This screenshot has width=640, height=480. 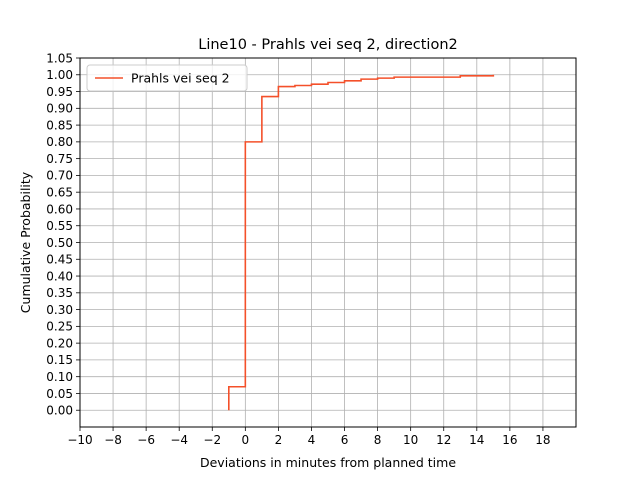 What do you see at coordinates (59, 142) in the screenshot?
I see `y-tick-label: 0.80` at bounding box center [59, 142].